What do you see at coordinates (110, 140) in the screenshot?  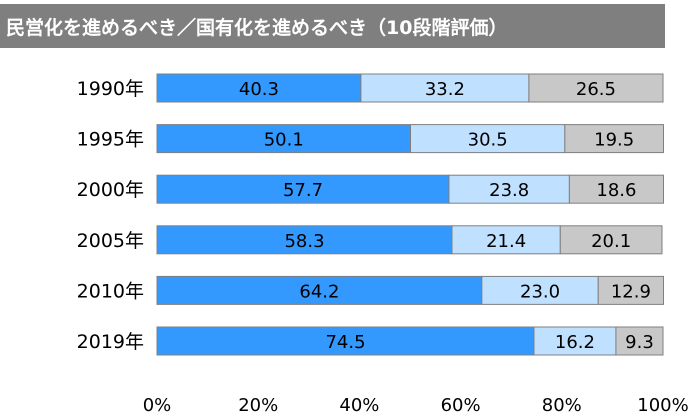 I see `category-label: 1995年` at bounding box center [110, 140].